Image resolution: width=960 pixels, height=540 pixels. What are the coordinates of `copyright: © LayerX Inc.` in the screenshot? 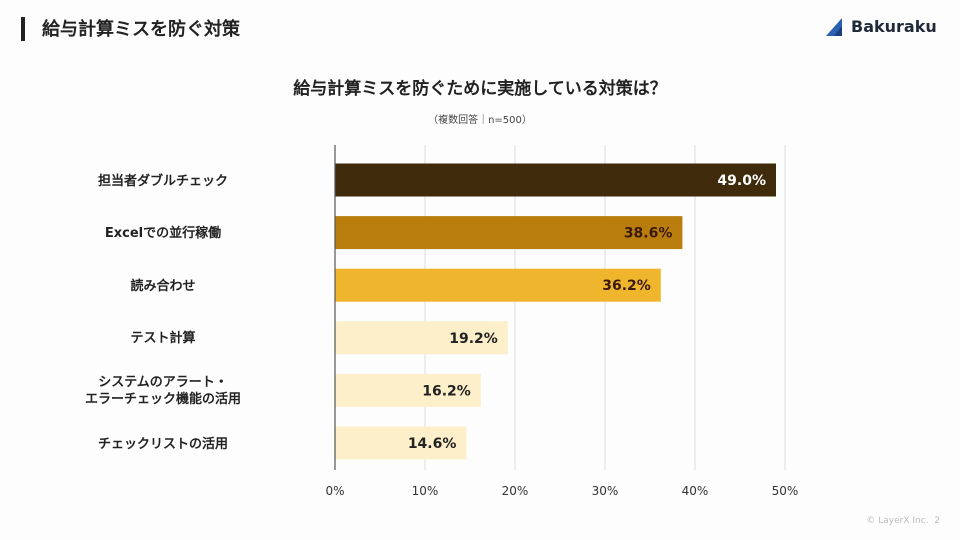 It's located at (897, 521).